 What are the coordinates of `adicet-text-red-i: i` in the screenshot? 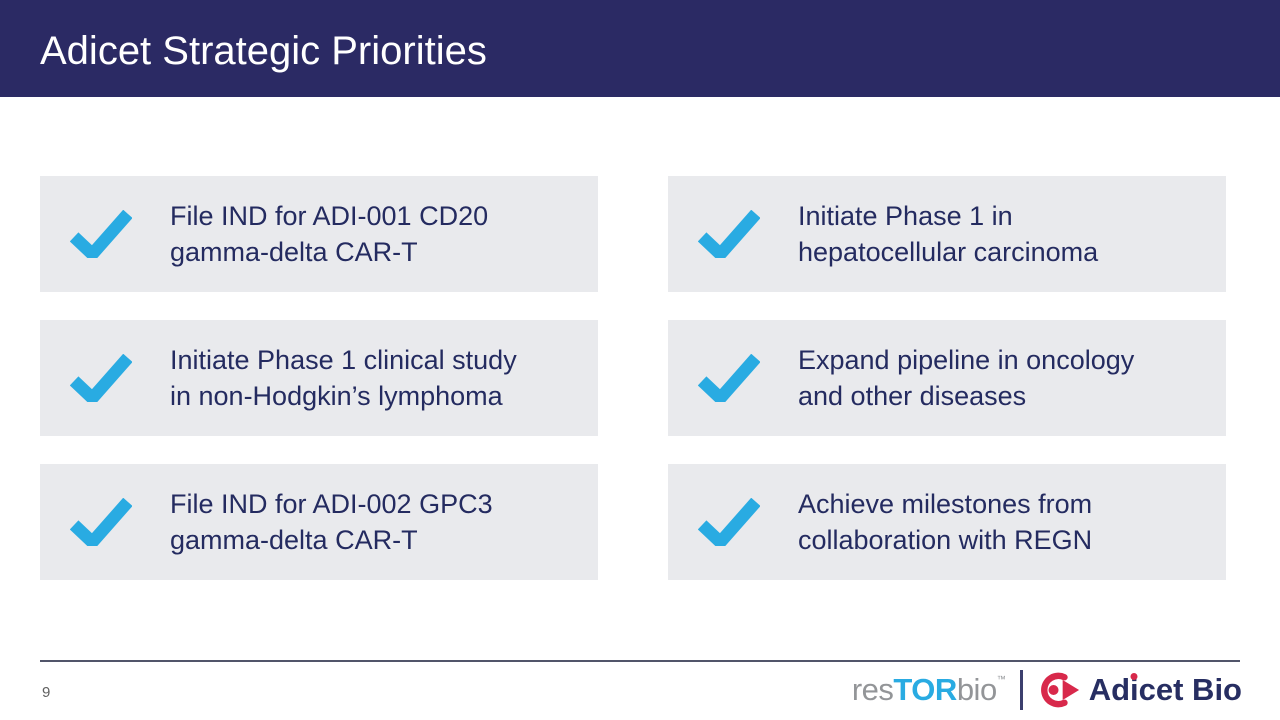 It's located at (1134, 689).